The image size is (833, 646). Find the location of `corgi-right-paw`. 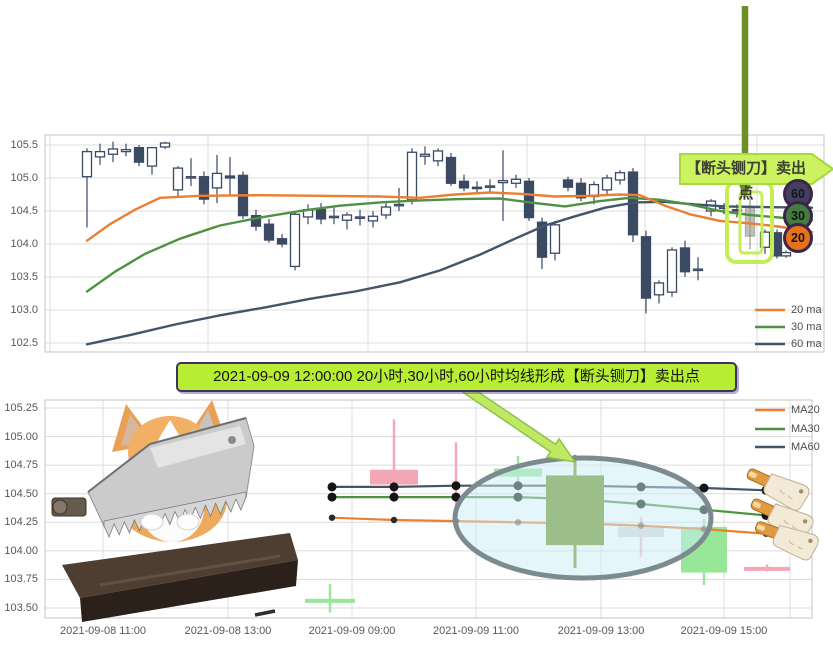

corgi-right-paw is located at coordinates (188, 522).